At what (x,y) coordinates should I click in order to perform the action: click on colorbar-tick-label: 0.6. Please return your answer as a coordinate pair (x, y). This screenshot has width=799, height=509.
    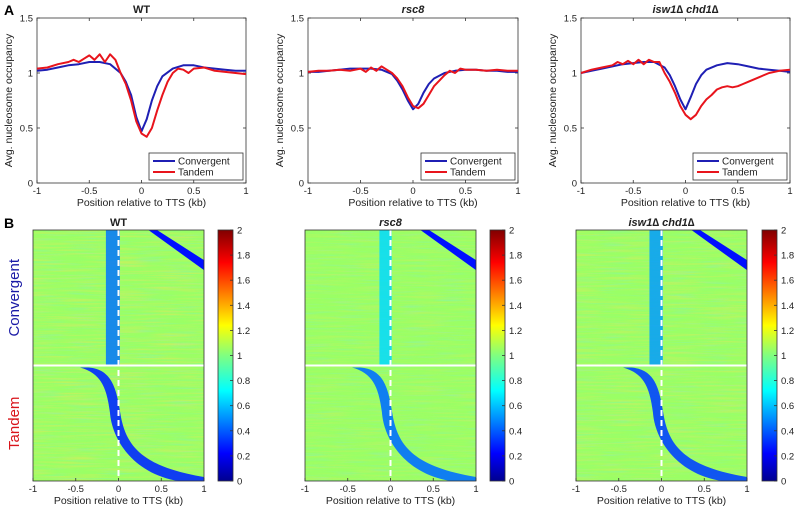
    Looking at the image, I should click on (515, 406).